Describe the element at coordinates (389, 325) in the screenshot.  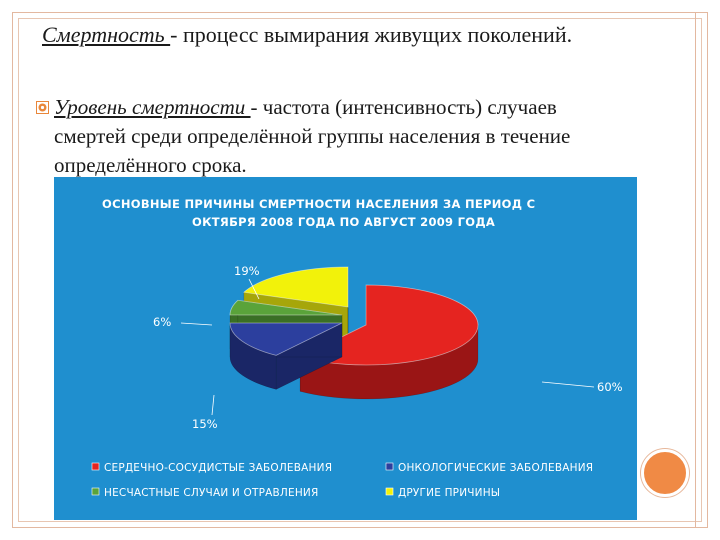
I see `pie-slice-cardiovascular-top` at that location.